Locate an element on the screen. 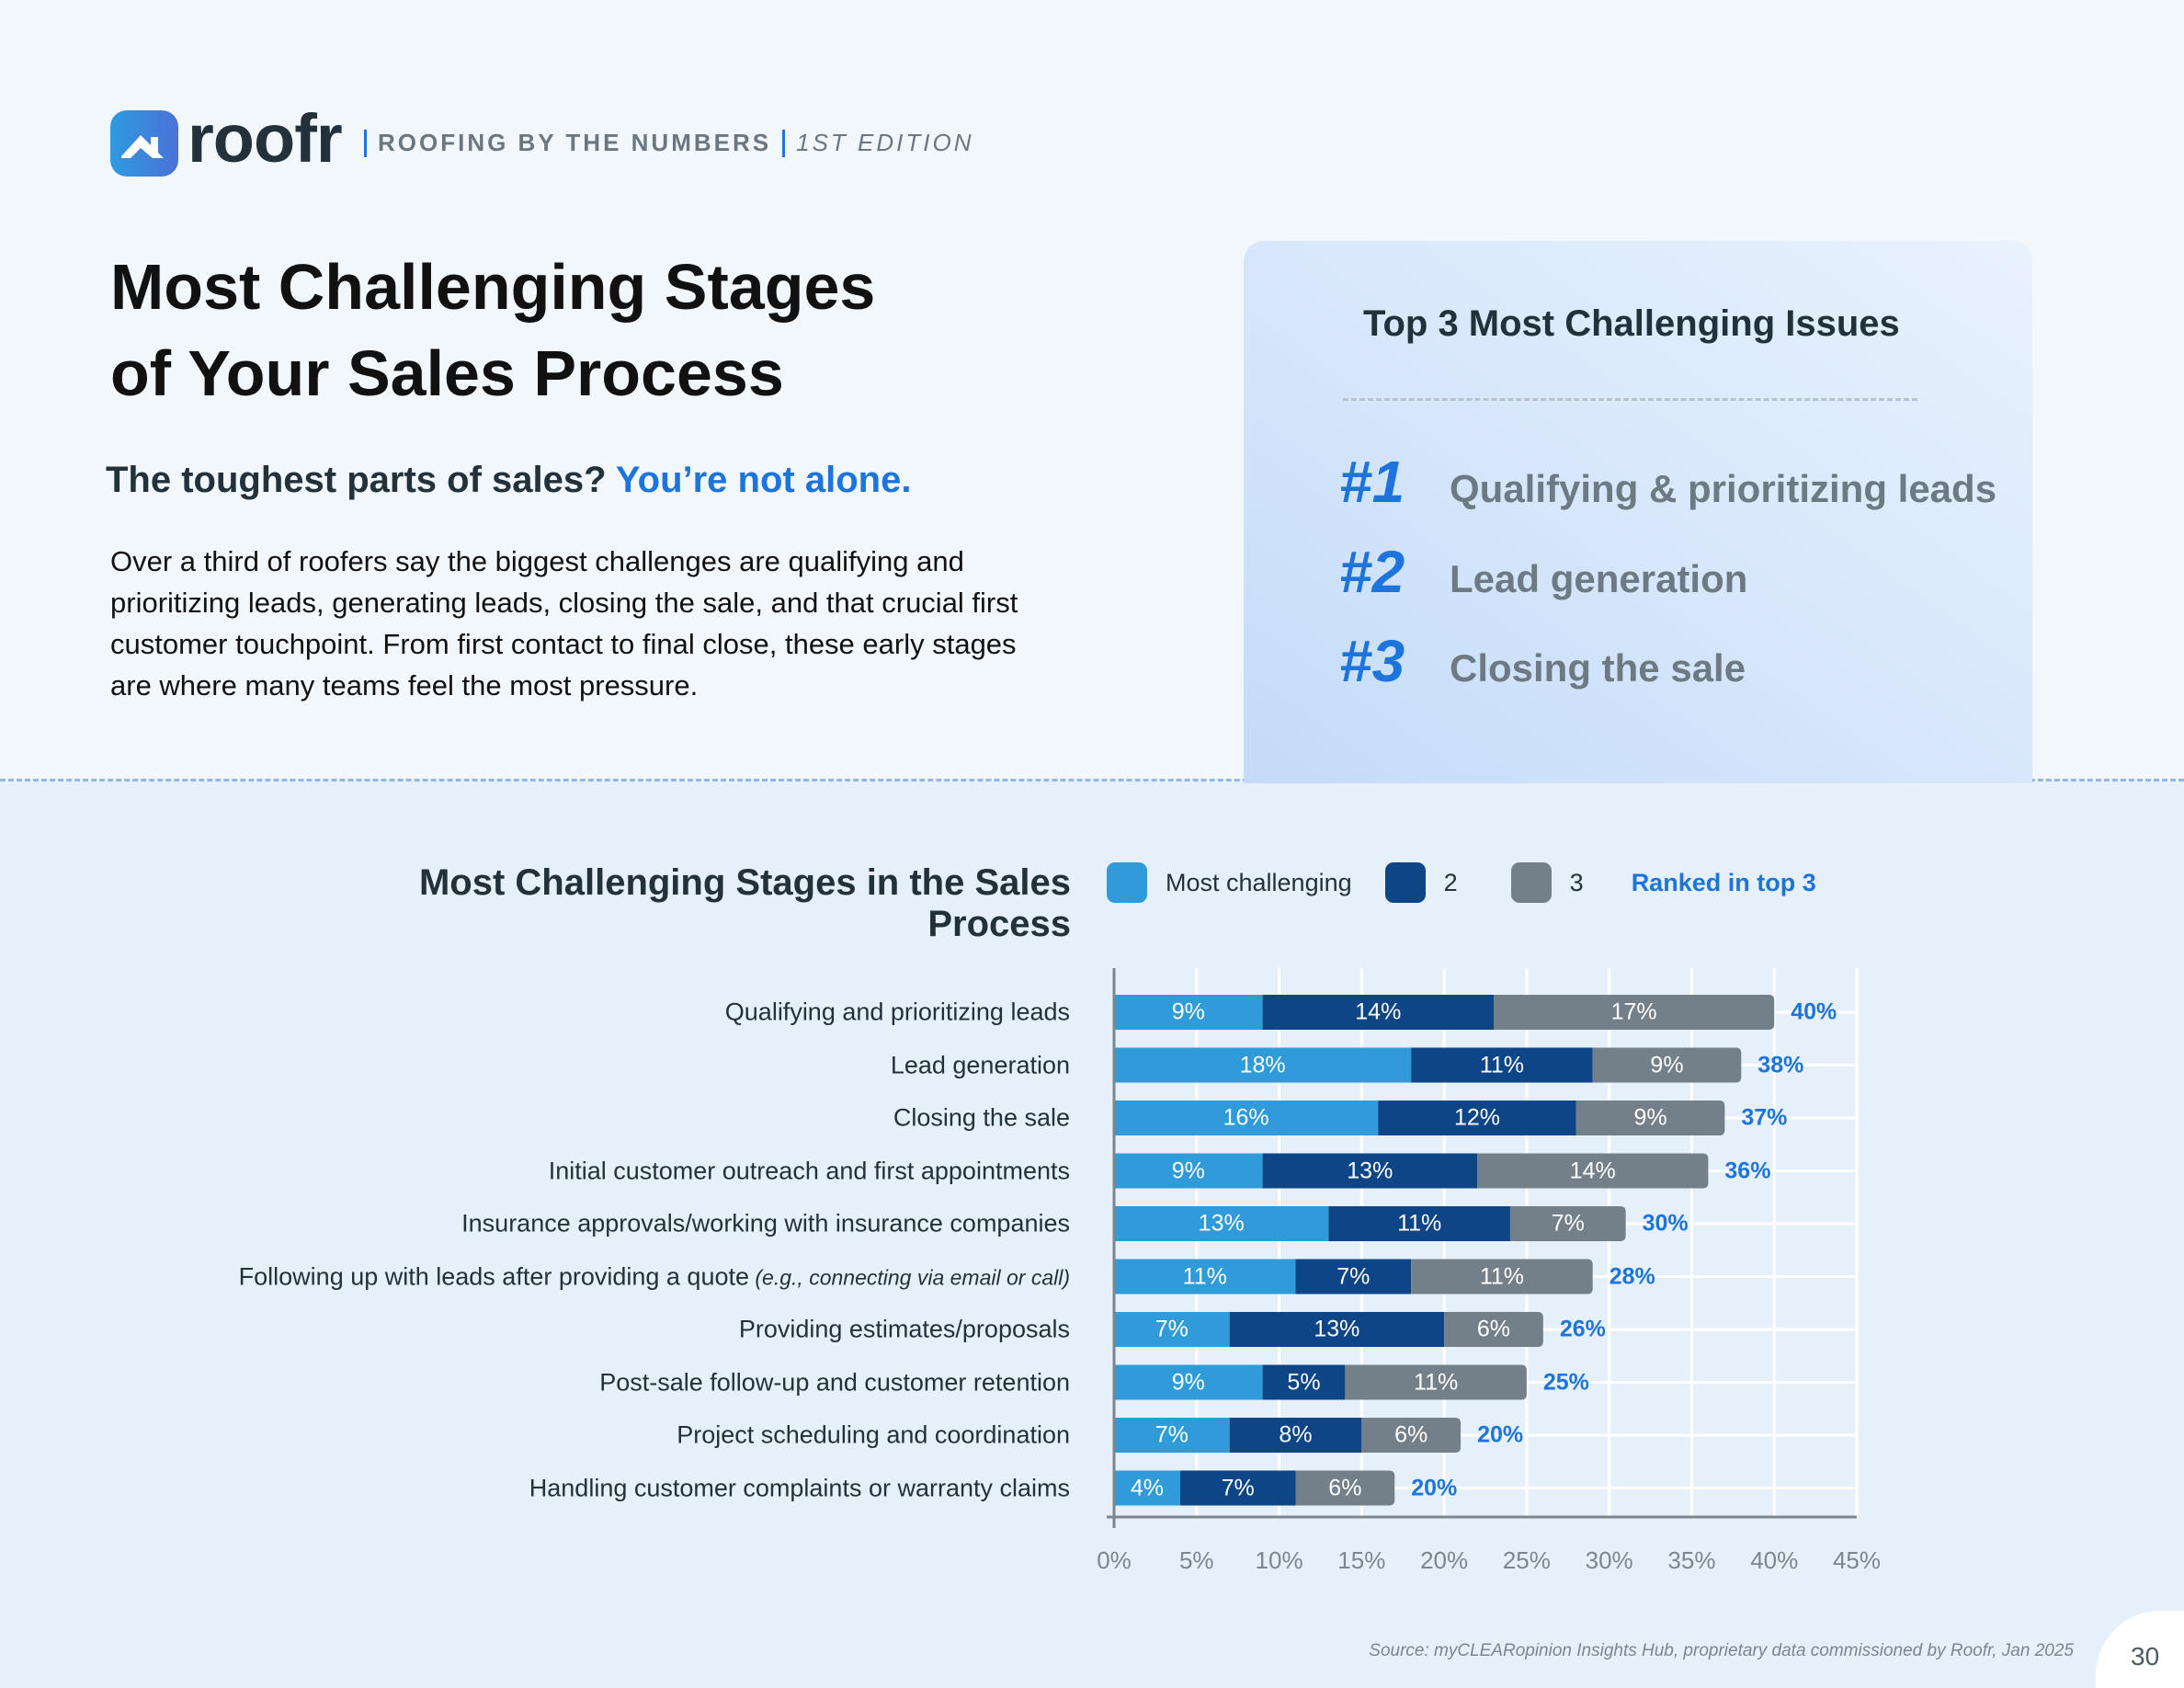 This screenshot has height=1688, width=2184. brand-logo-text: roofr is located at coordinates (265, 138).